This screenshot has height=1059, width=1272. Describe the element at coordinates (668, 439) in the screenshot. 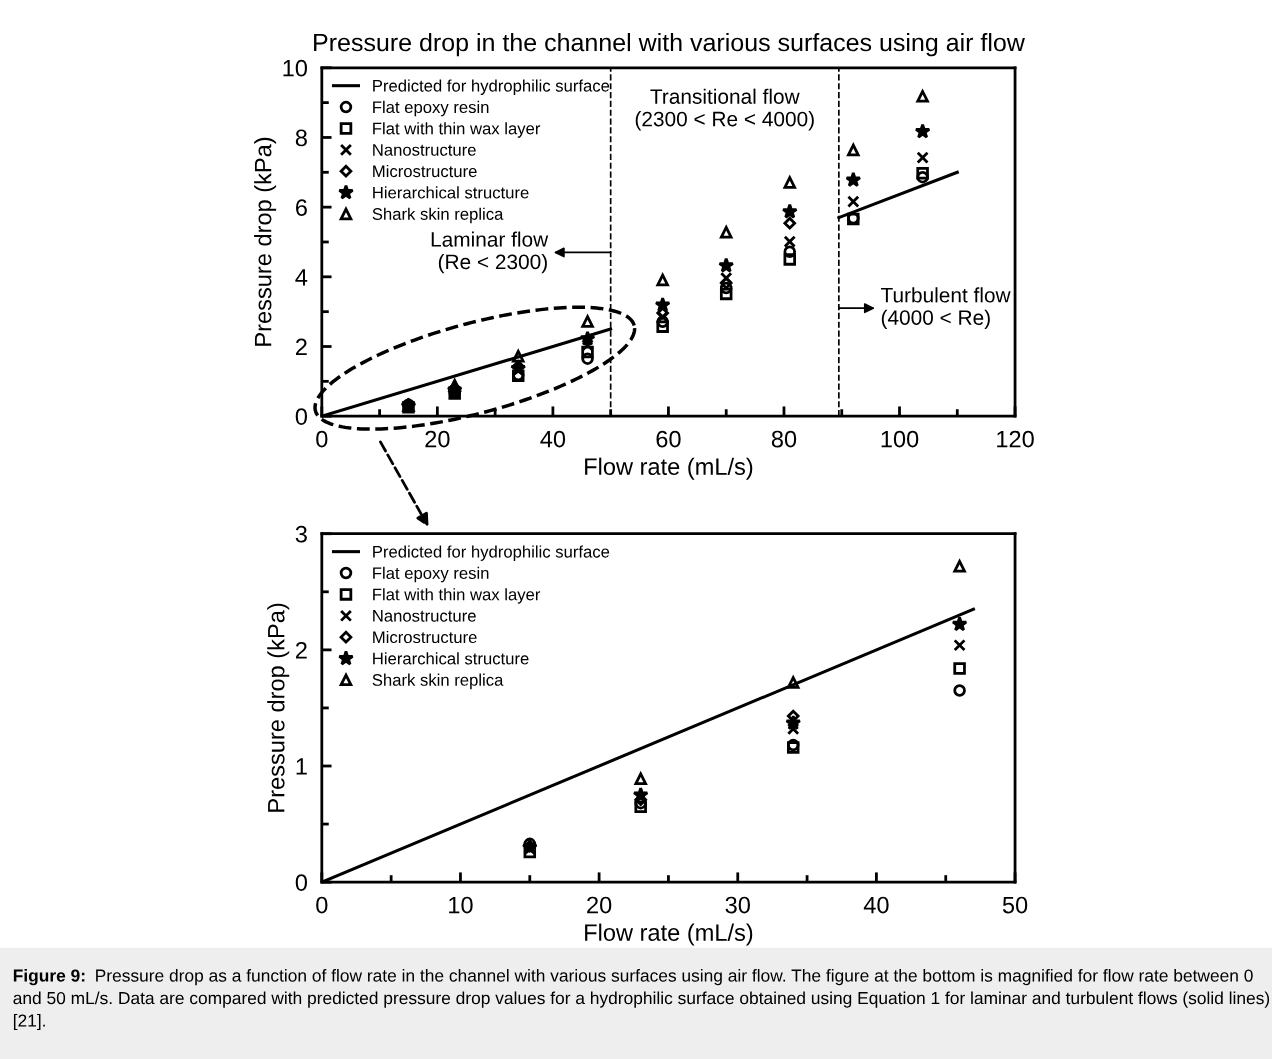

I see `x-tick-label: 60` at that location.